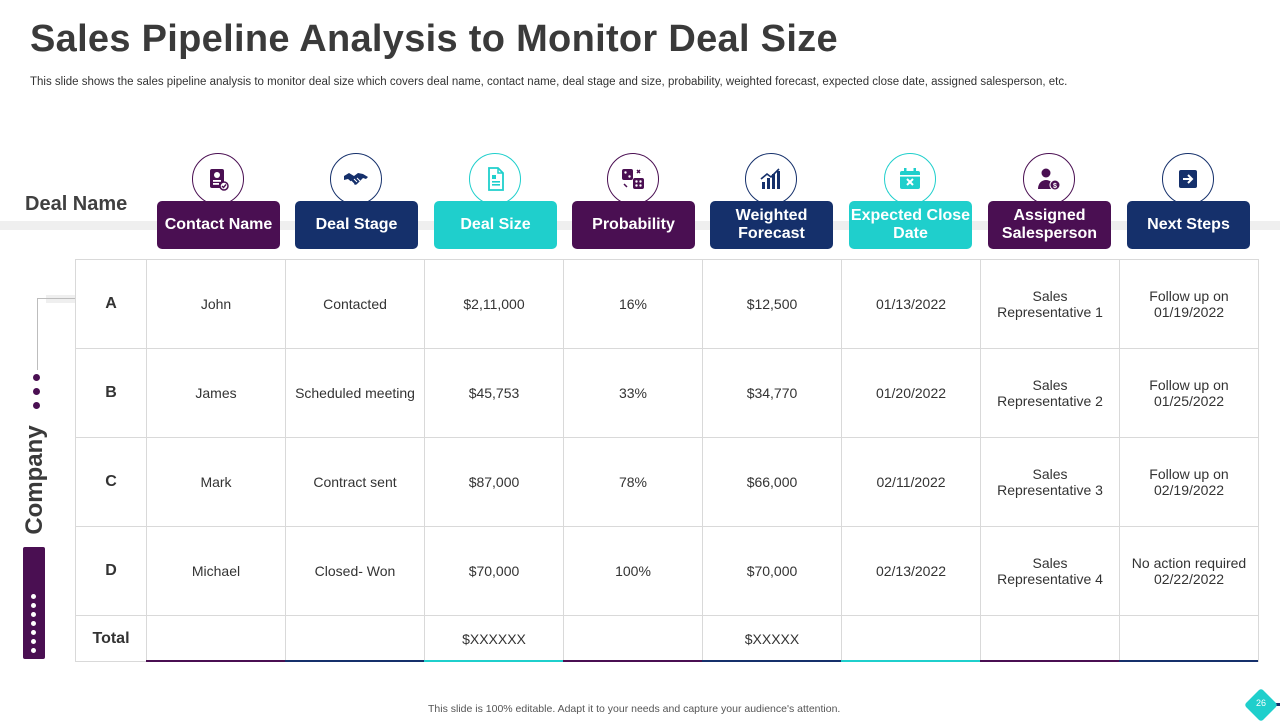  I want to click on table-cell: $2,11,000, so click(494, 304).